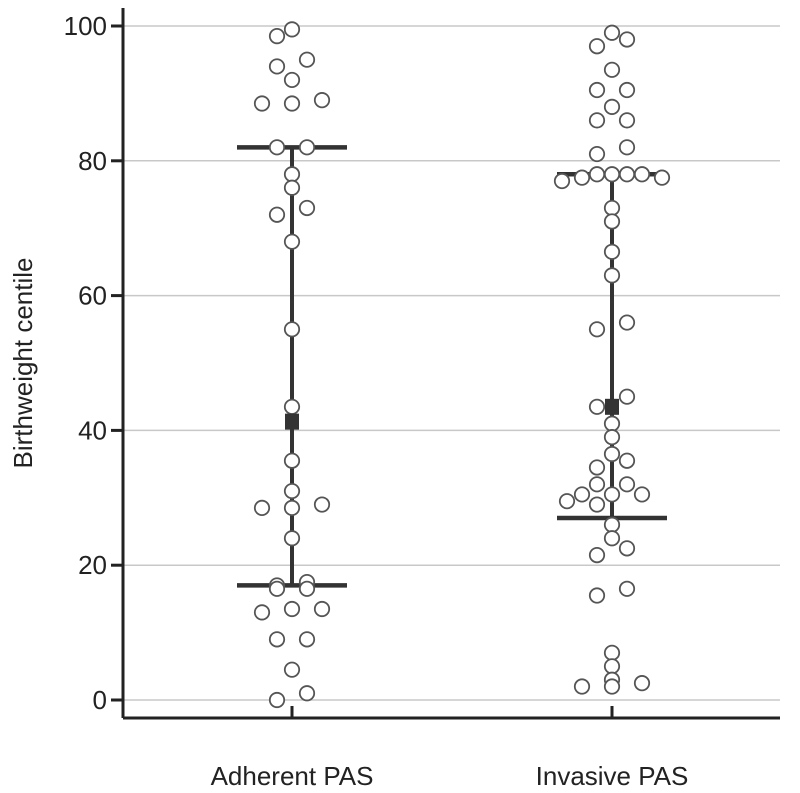 Image resolution: width=800 pixels, height=793 pixels. What do you see at coordinates (292, 776) in the screenshot?
I see `x-category-label: Adherent PAS` at bounding box center [292, 776].